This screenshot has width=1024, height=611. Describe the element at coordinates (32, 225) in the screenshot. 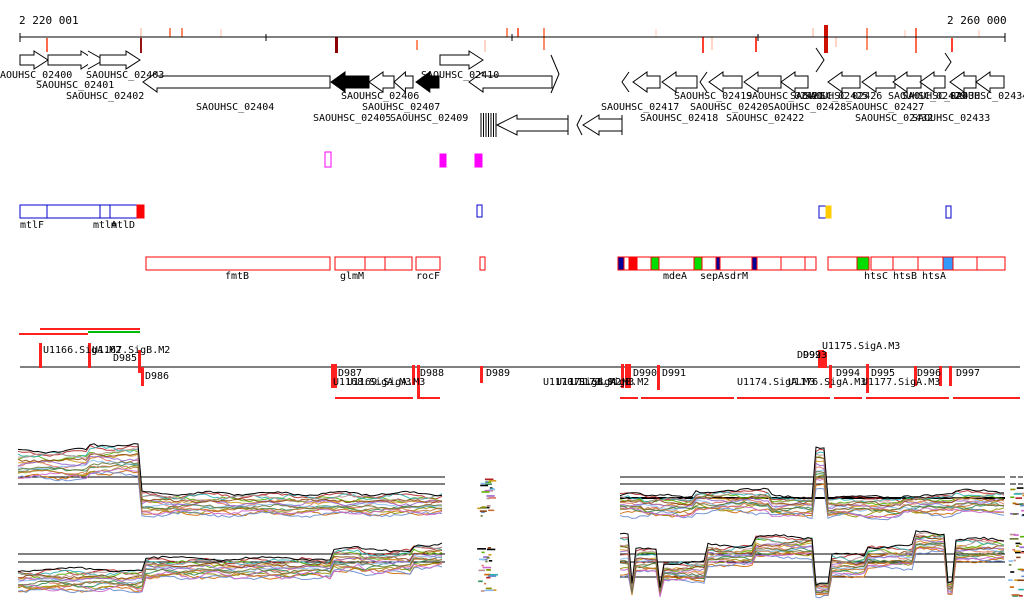

I see `operon-label: mtlF` at that location.